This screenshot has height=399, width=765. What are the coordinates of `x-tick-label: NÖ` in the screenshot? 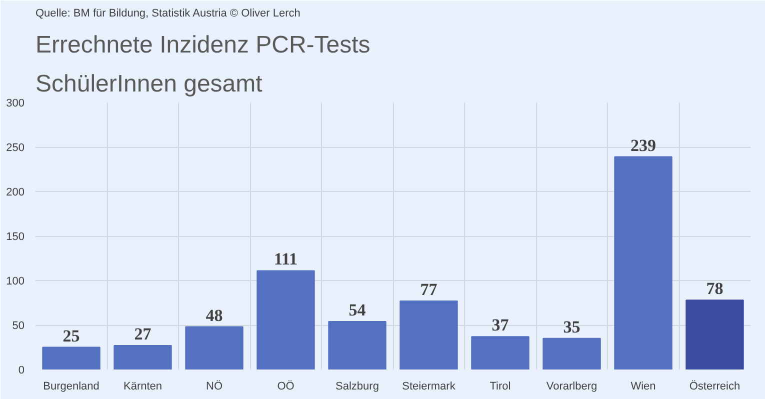 It's located at (214, 386).